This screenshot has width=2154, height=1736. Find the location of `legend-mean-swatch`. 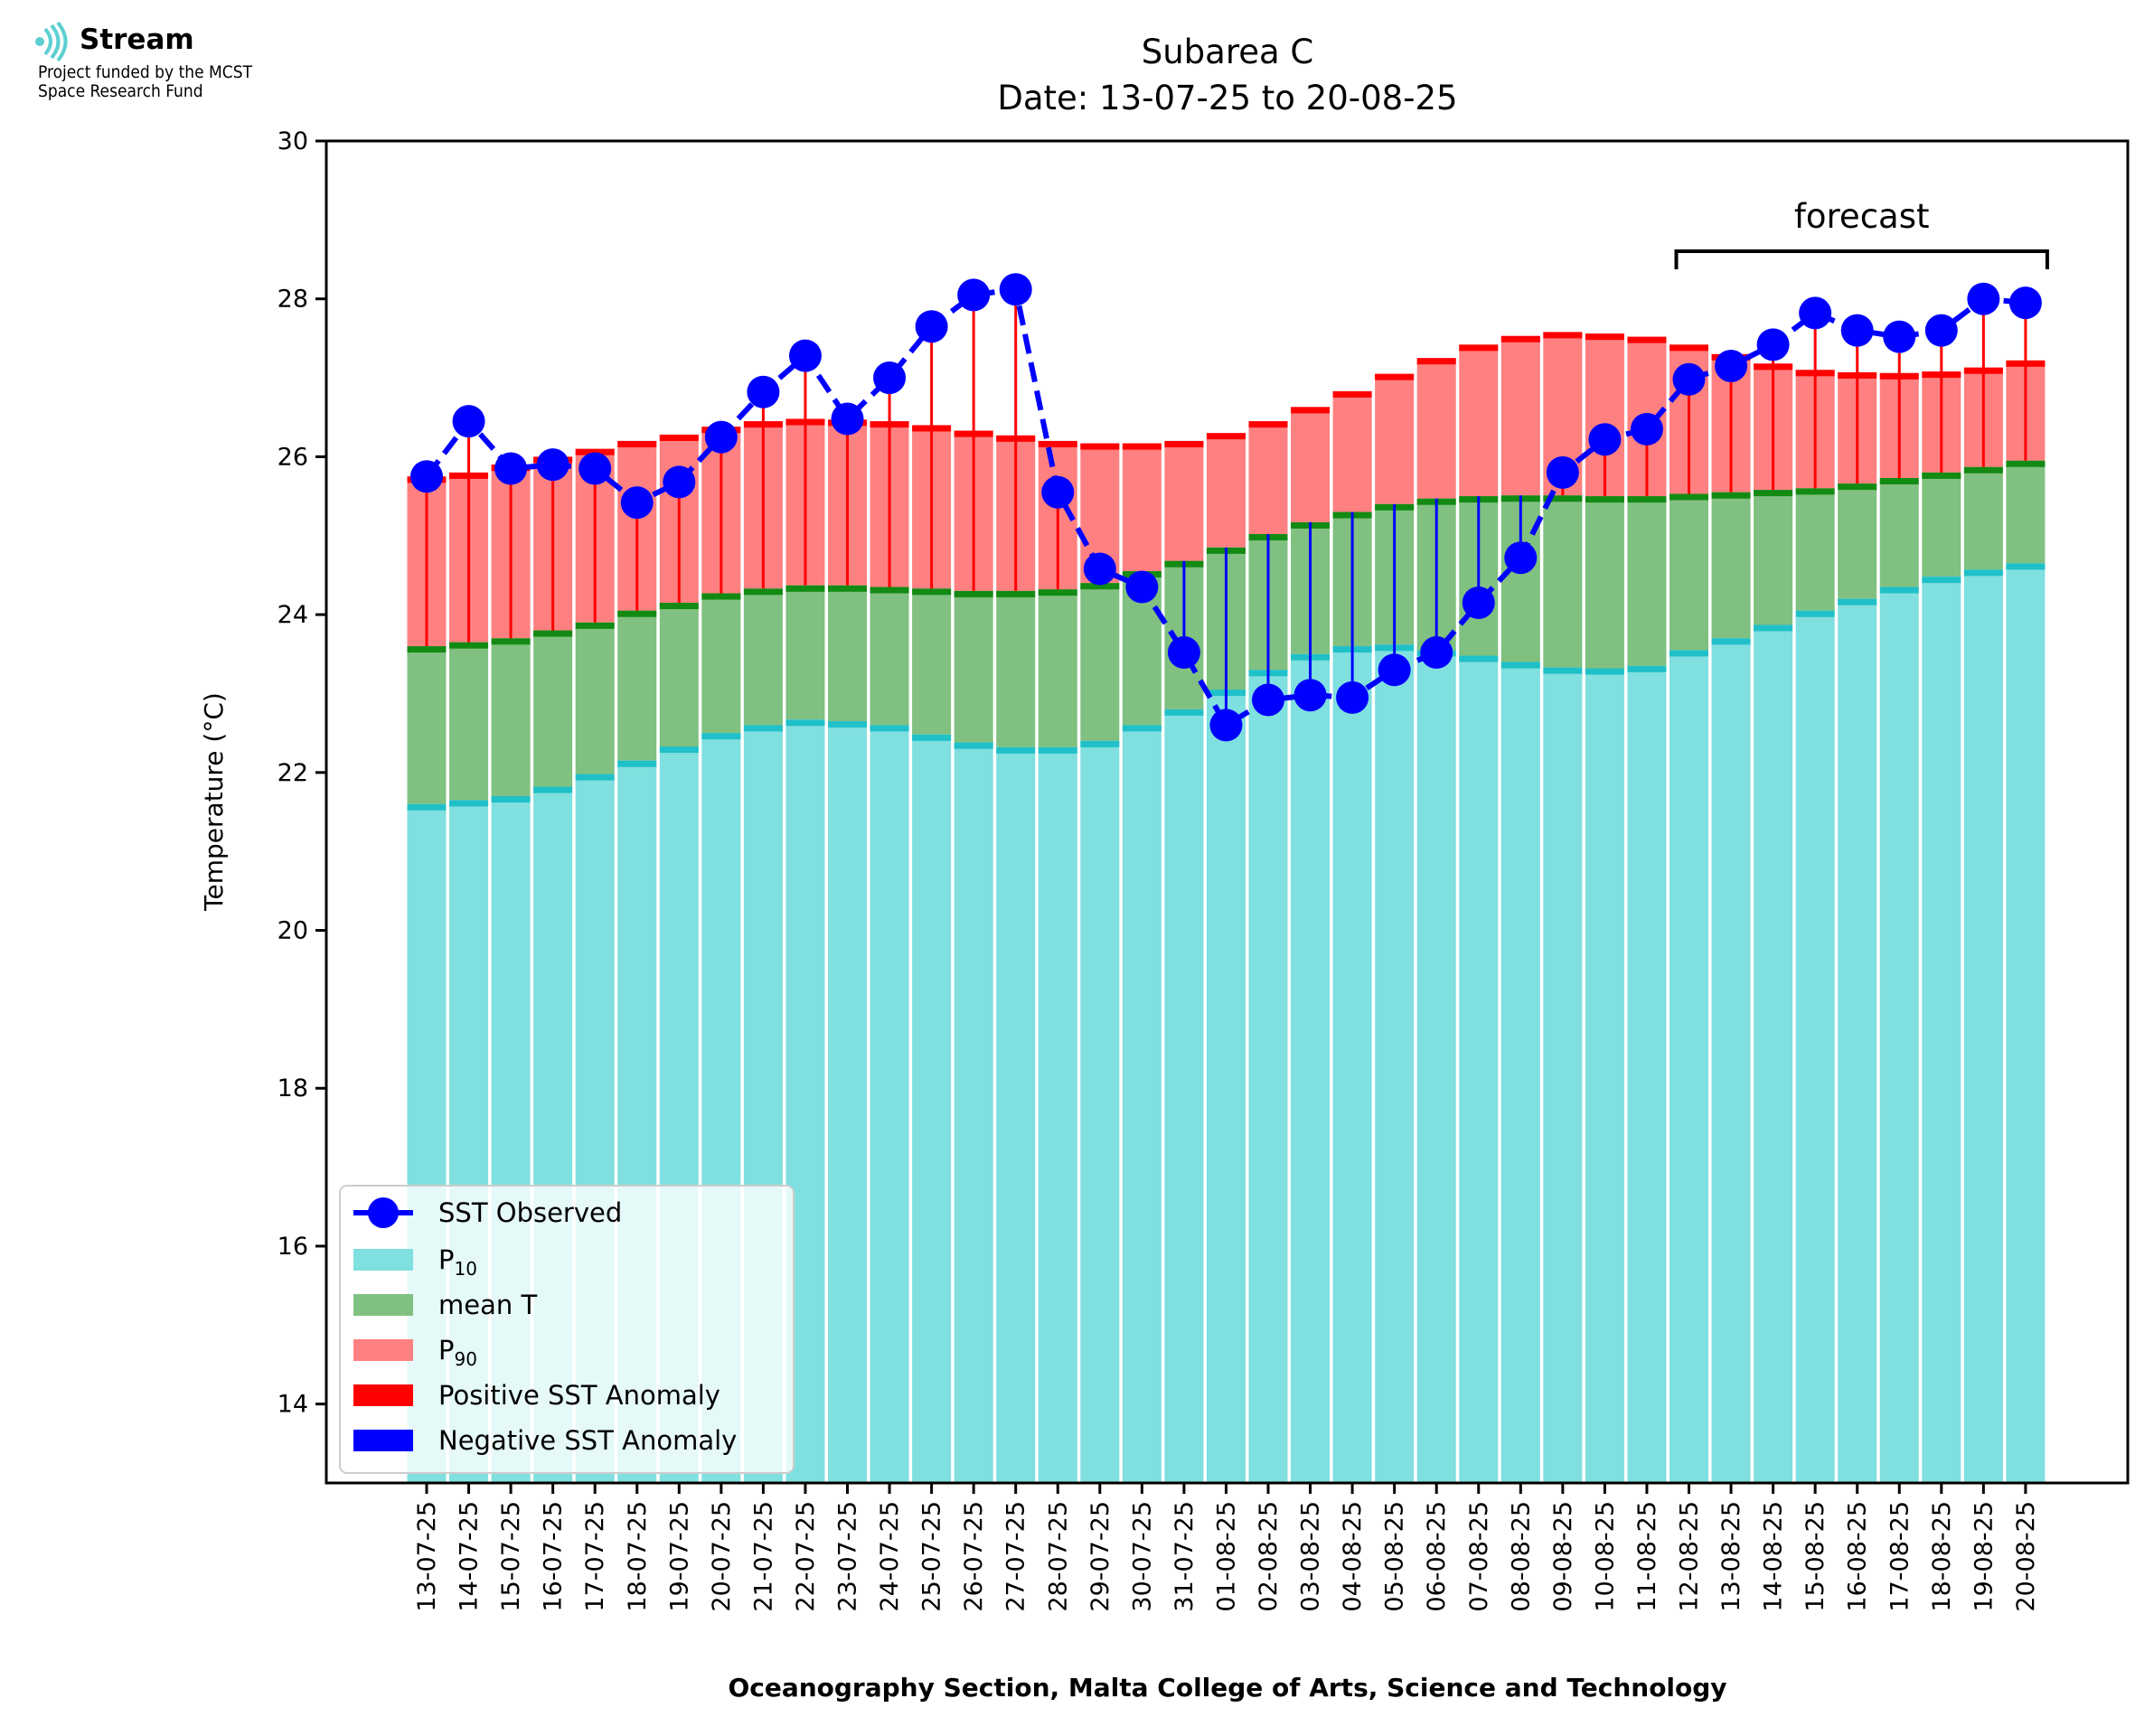

legend-mean-swatch is located at coordinates (383, 1305).